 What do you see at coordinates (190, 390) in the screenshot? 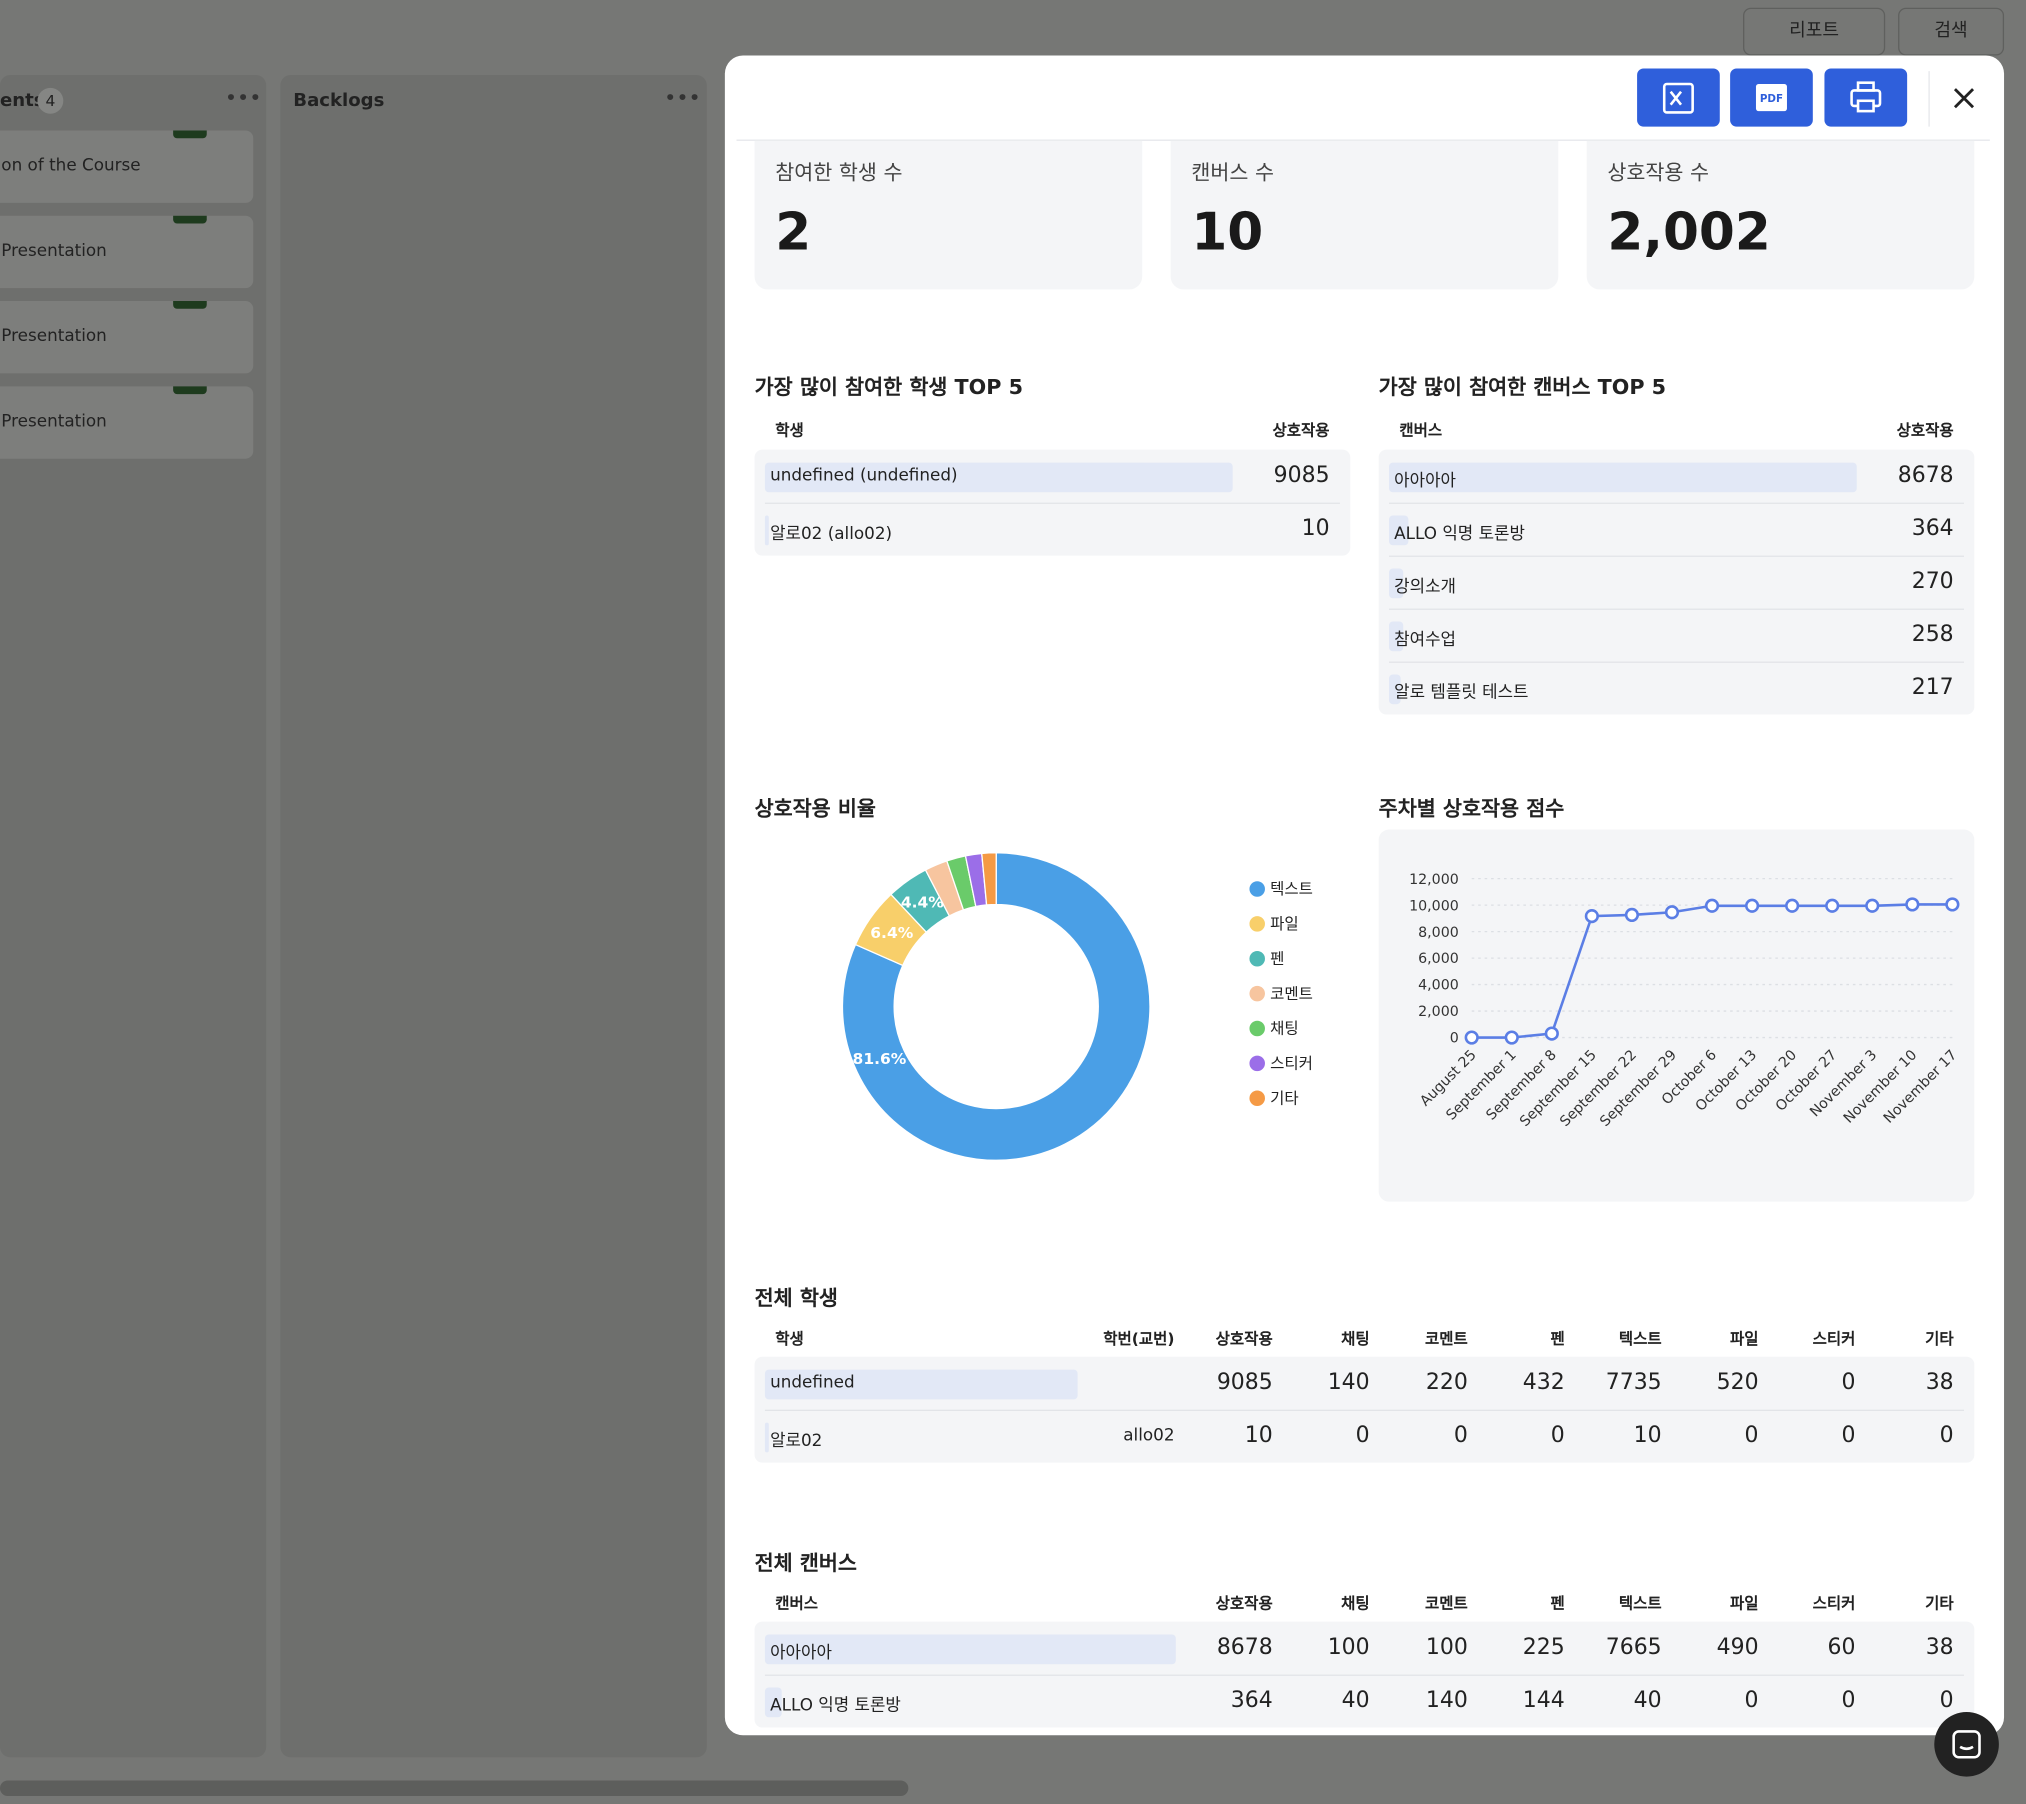
I see `card-tag` at bounding box center [190, 390].